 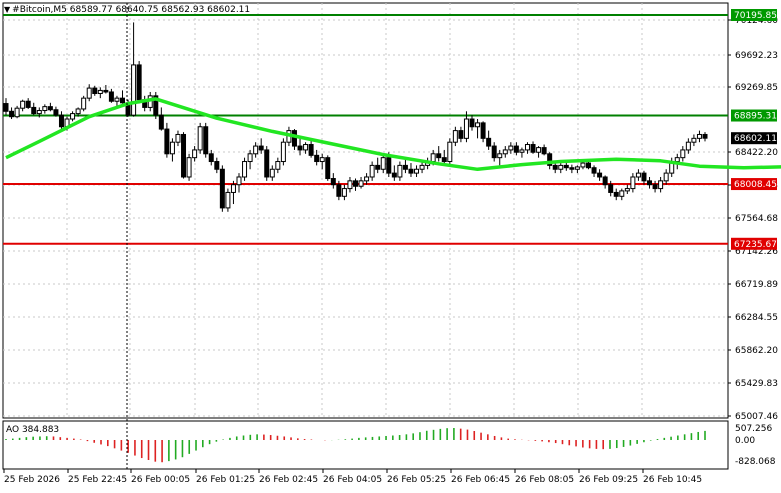 What do you see at coordinates (754, 129) in the screenshot?
I see `level-labels: 70195.85 68895.31 68008.45 67235.67 68602.11` at bounding box center [754, 129].